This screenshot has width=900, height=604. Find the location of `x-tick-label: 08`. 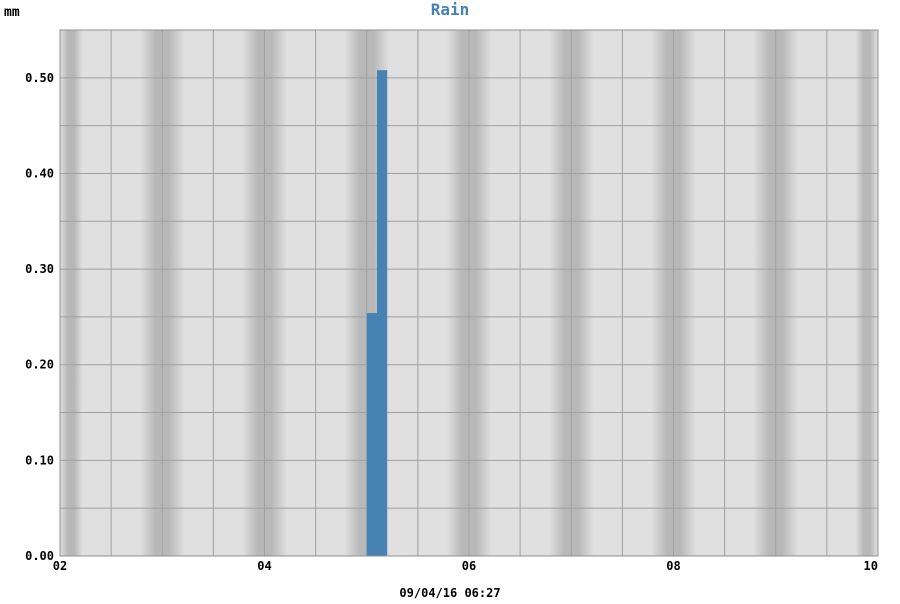

x-tick-label: 08 is located at coordinates (673, 566).